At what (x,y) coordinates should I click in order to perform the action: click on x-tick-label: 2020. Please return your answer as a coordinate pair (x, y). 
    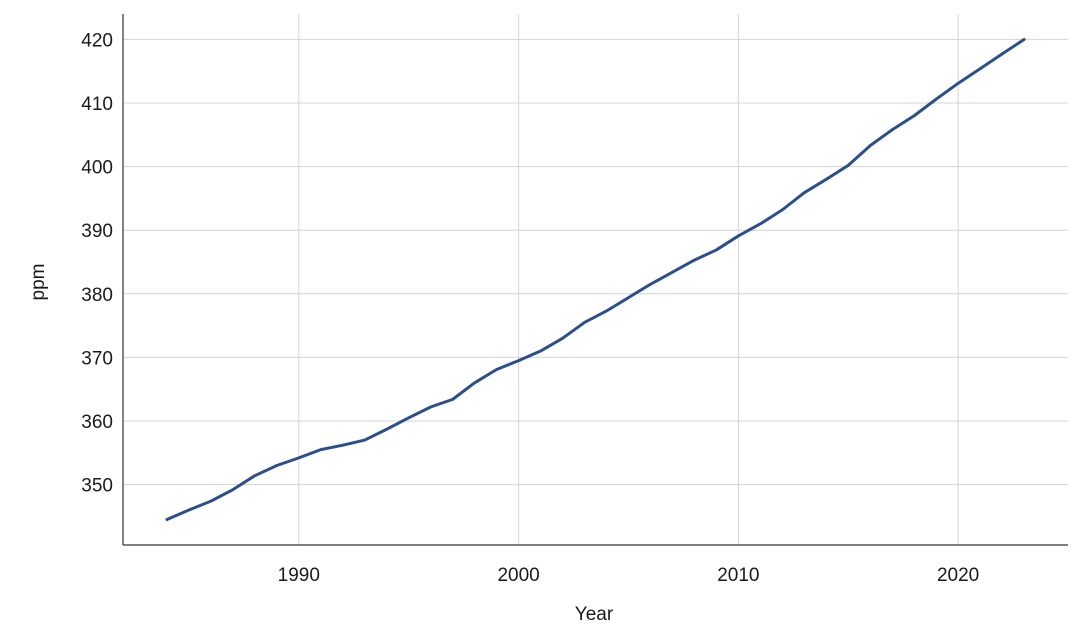
    Looking at the image, I should click on (958, 575).